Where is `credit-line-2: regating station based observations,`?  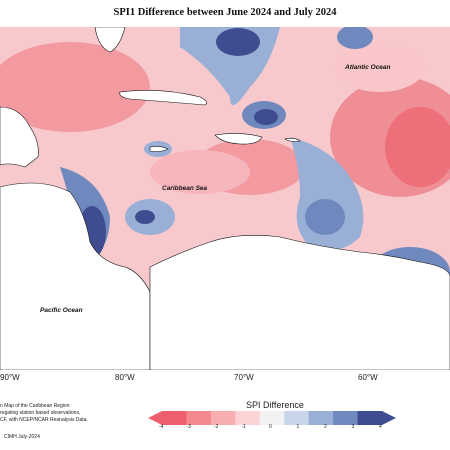 credit-line-2: regating station based observations, is located at coordinates (40, 413).